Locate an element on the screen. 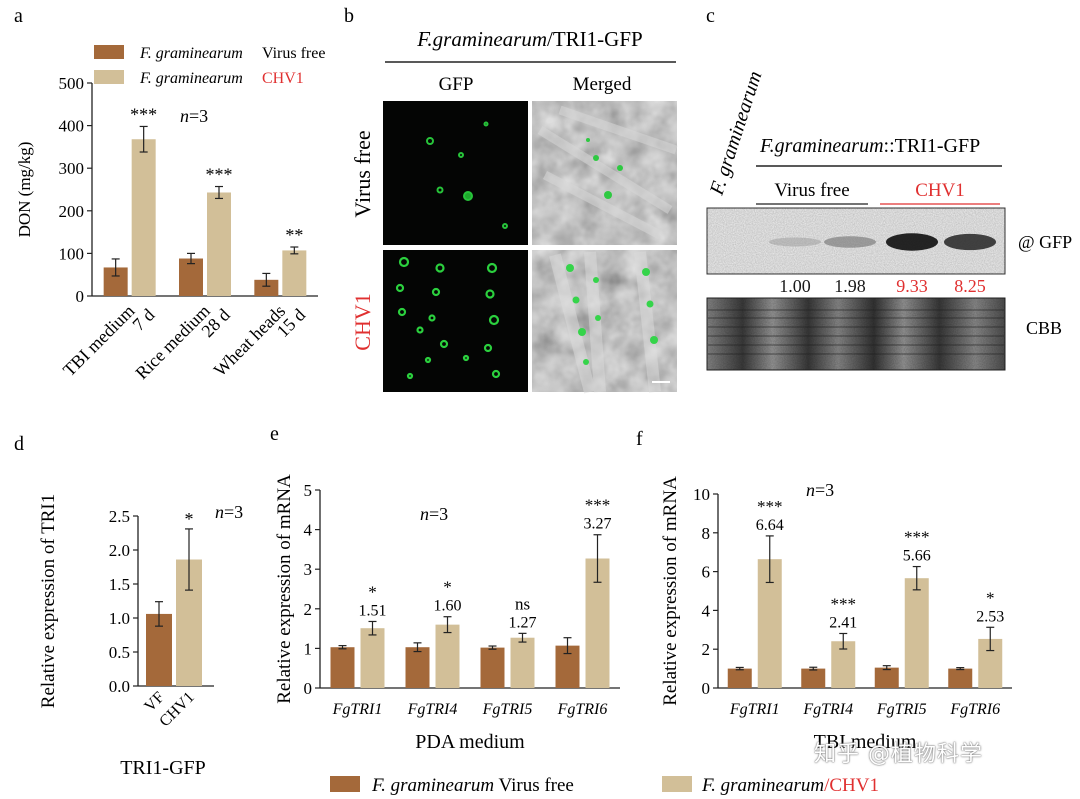 This screenshot has height=799, width=1080. x-tick-label: CHV1 is located at coordinates (177, 710).